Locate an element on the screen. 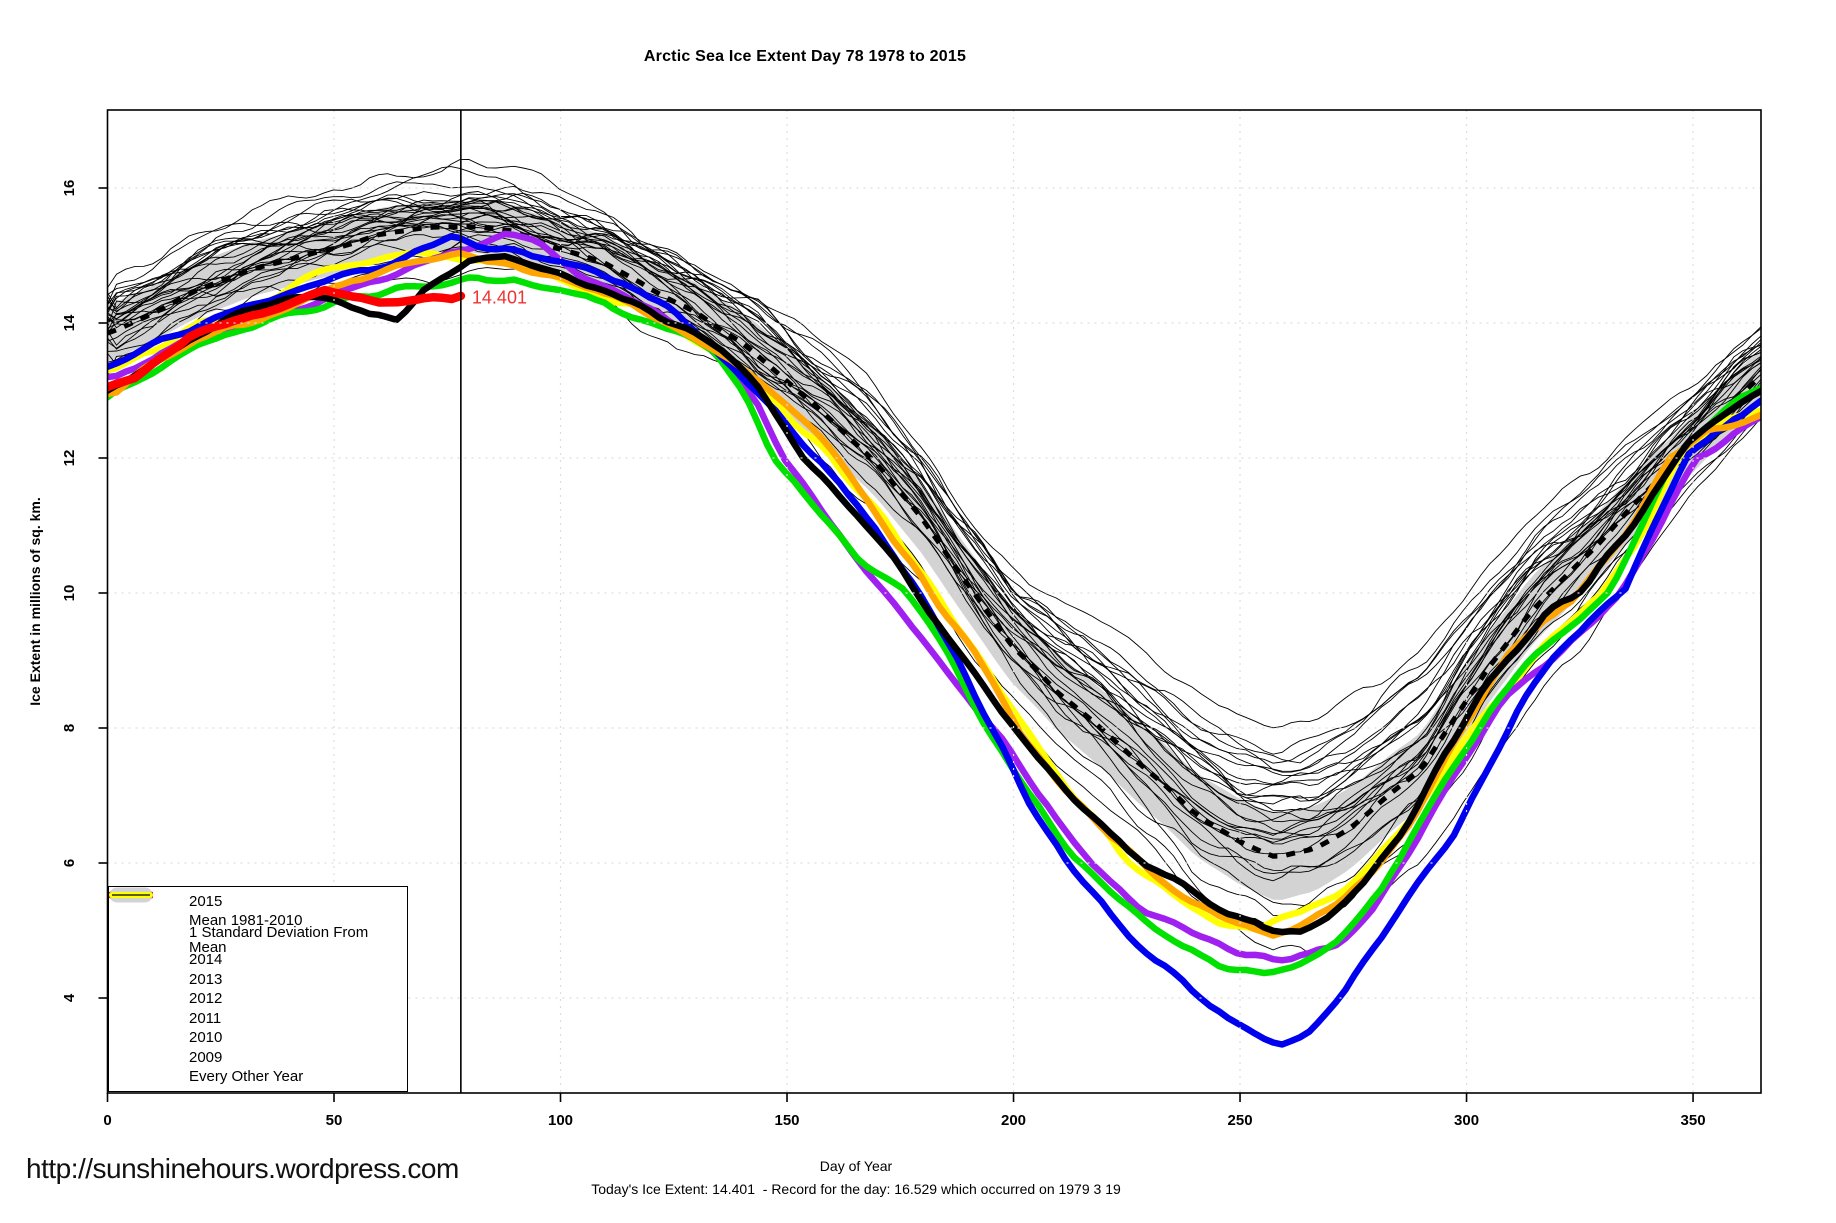 This screenshot has height=1223, width=1836. legend-item-label: 2012 is located at coordinates (206, 999).